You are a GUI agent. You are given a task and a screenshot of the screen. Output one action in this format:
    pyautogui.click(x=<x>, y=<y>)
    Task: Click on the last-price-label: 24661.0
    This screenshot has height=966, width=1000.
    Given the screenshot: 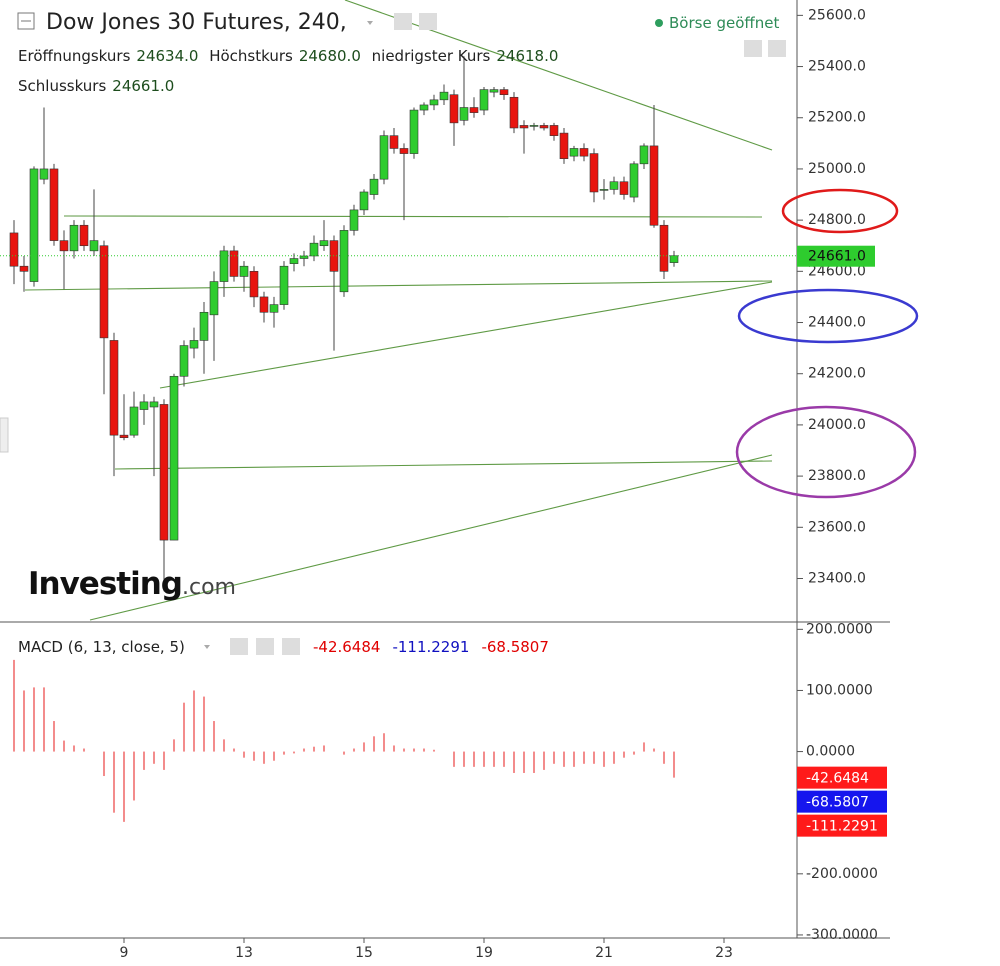 What is the action you would take?
    pyautogui.click(x=837, y=257)
    